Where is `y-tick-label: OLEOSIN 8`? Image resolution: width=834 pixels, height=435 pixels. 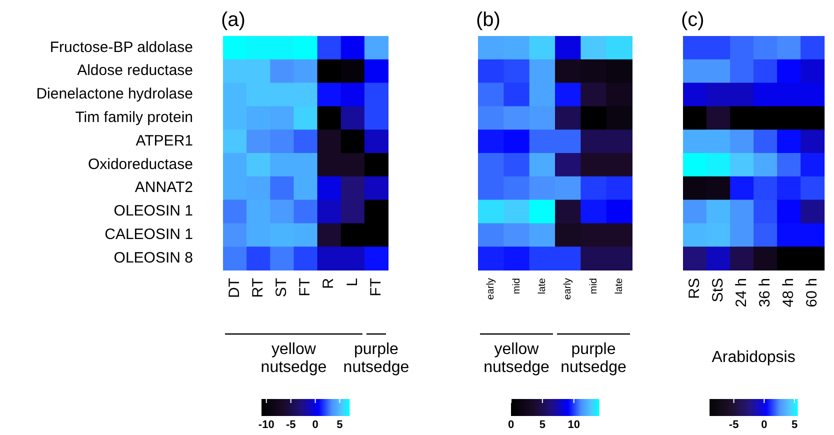
y-tick-label: OLEOSIN 8 is located at coordinates (153, 257).